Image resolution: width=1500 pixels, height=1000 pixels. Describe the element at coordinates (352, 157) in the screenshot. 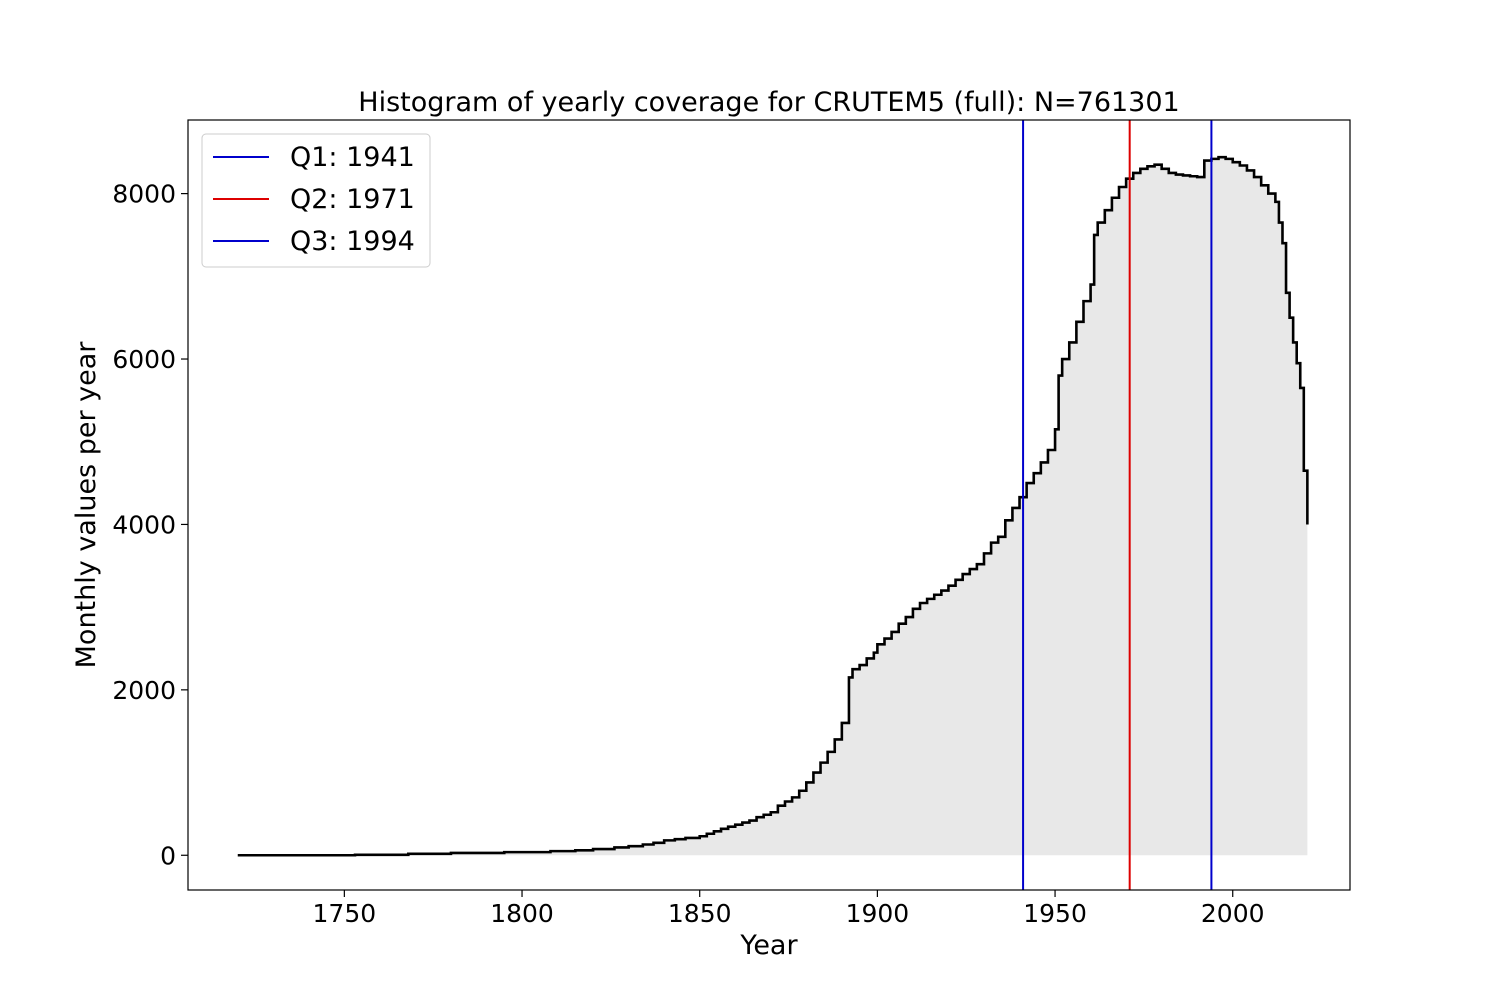

I see `legend-entry-q1: Q1: 1941` at that location.